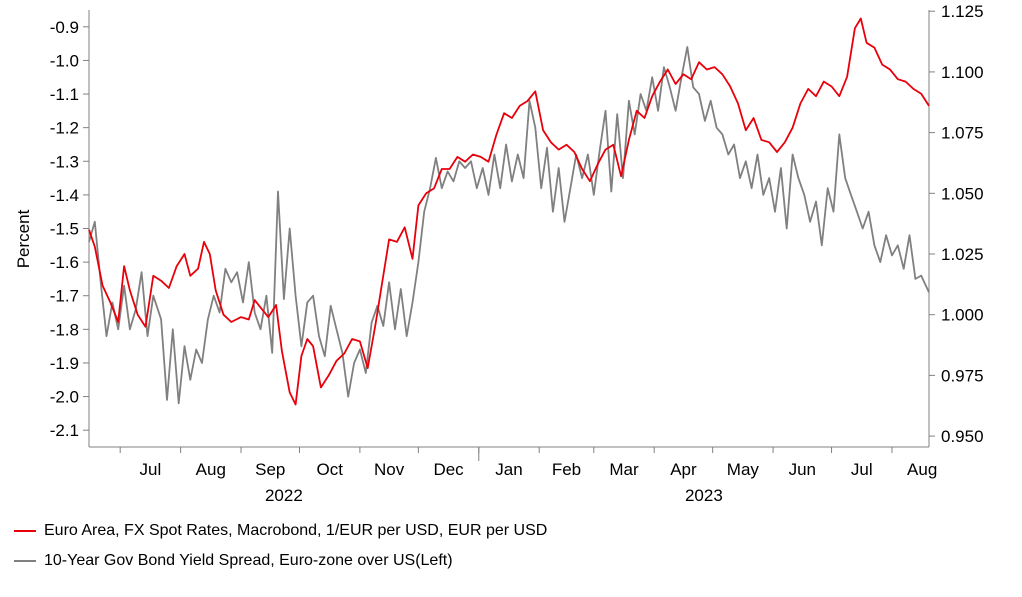 This screenshot has width=1022, height=597. What do you see at coordinates (64, 296) in the screenshot?
I see `y-left-tick-label-8: -1.7` at bounding box center [64, 296].